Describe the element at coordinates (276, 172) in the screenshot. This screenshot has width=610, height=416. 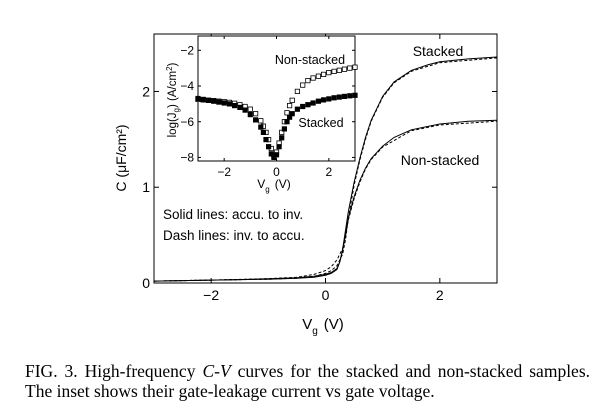
I see `inset-x-tick-label: 0` at that location.